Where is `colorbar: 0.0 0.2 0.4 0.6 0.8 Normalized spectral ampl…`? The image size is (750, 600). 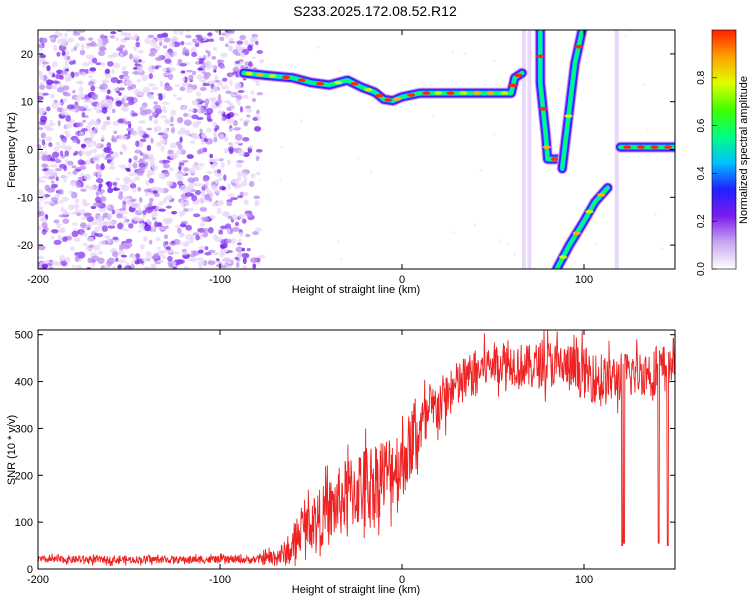 colorbar: 0.0 0.2 0.4 0.6 0.8 Normalized spectral ampl… is located at coordinates (723, 152).